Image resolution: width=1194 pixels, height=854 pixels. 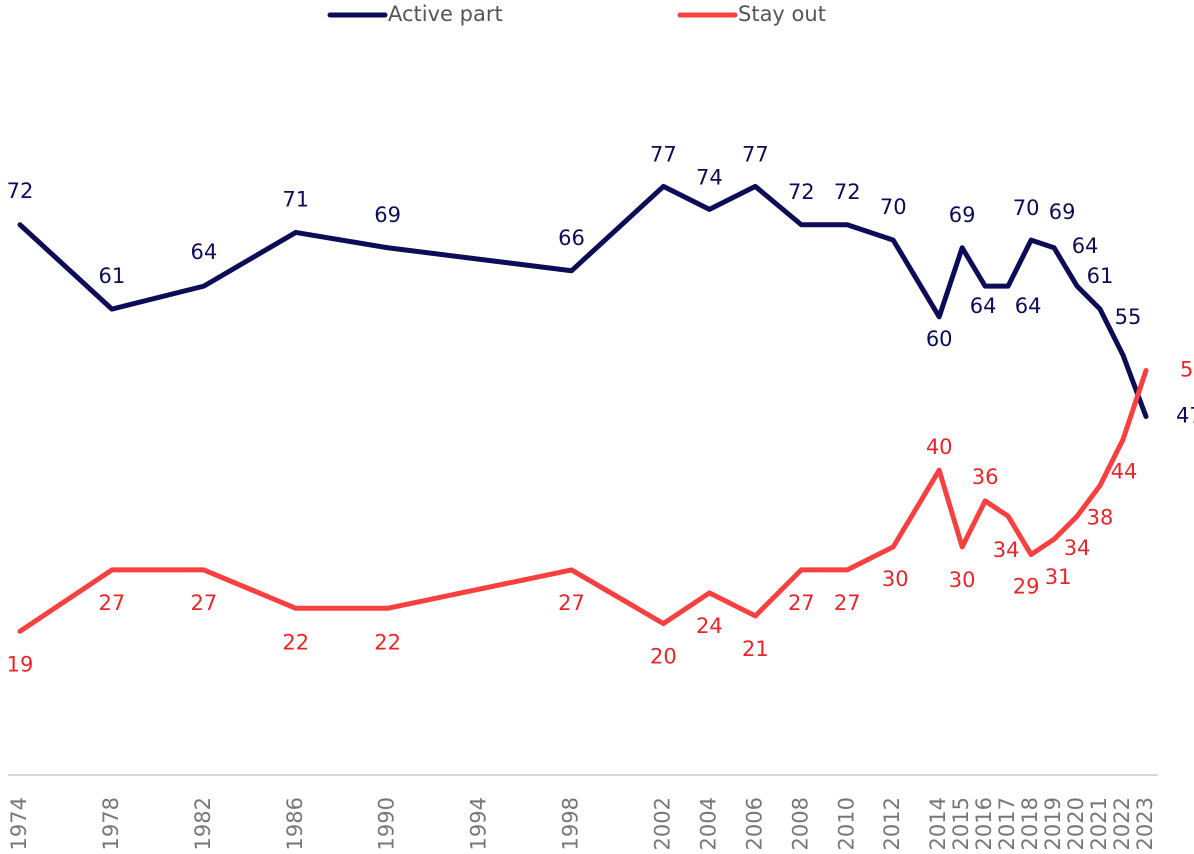 What do you see at coordinates (111, 823) in the screenshot?
I see `x-tick-label: 1978` at bounding box center [111, 823].